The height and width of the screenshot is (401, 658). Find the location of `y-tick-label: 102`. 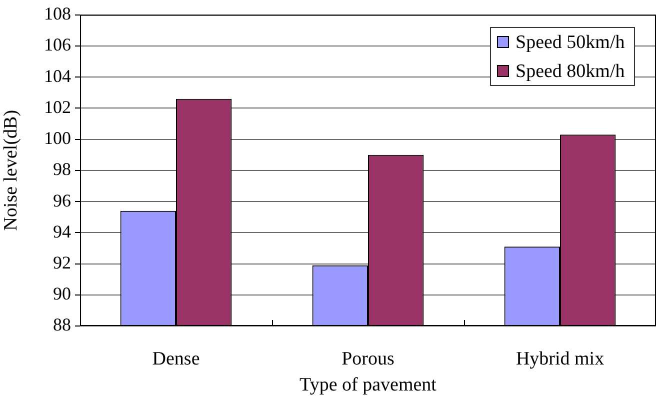

y-tick-label: 102 is located at coordinates (57, 106).